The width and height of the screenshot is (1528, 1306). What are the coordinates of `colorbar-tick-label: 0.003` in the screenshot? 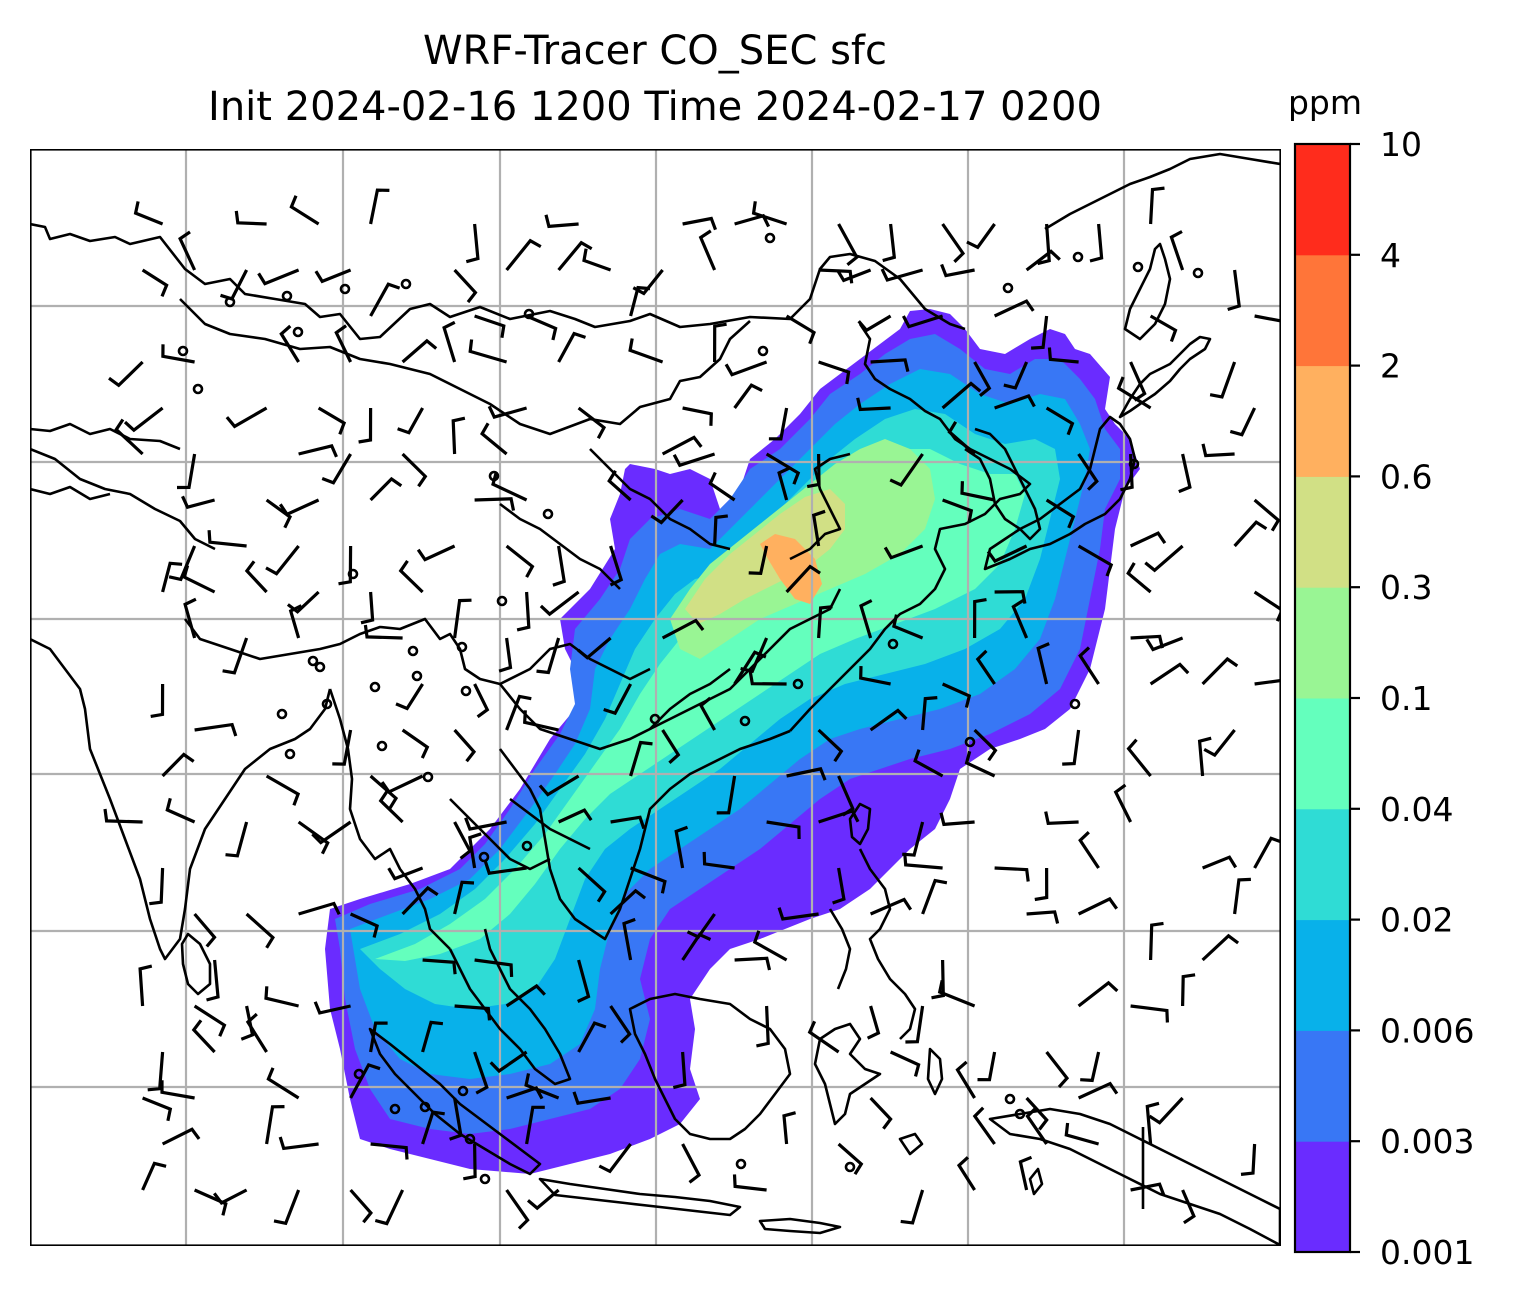 It's located at (1427, 1141).